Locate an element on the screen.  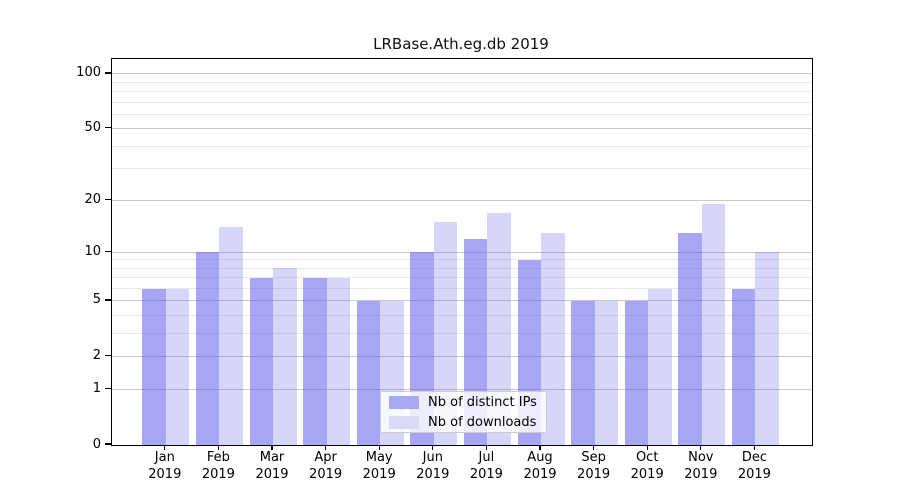
x-tick-label: Oct 2019 is located at coordinates (647, 466).